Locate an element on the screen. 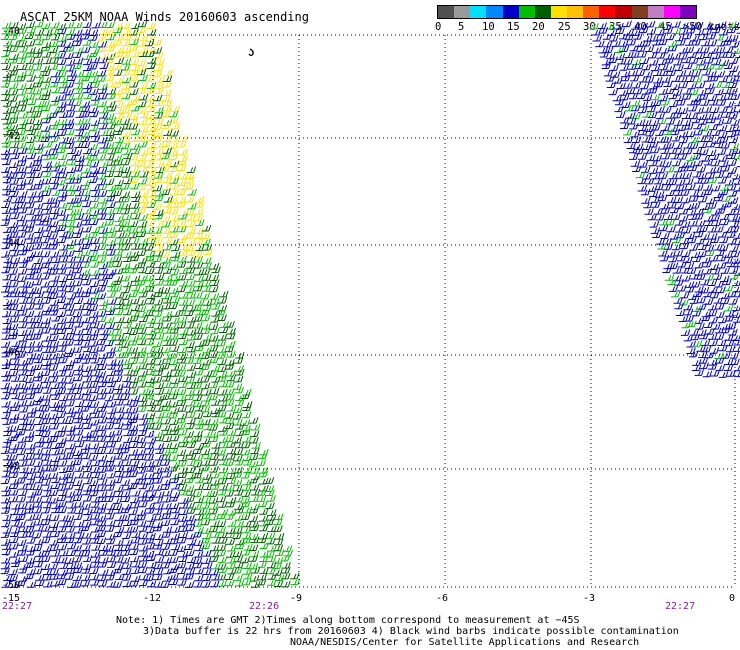  colorbar-segment is located at coordinates (575, 12).